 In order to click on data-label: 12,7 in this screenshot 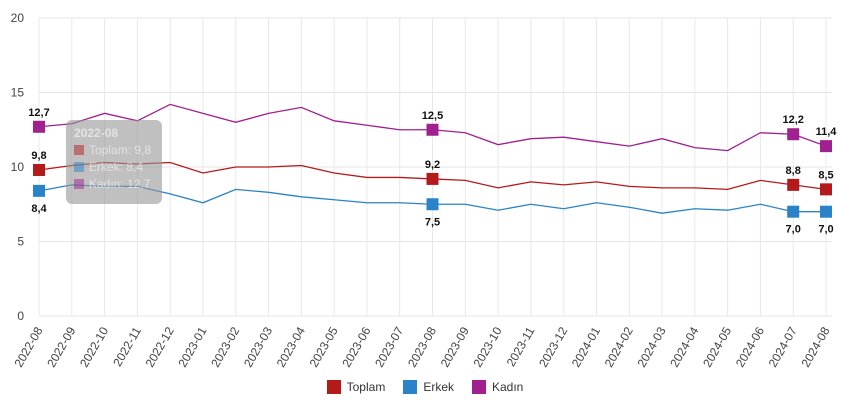, I will do `click(38, 113)`.